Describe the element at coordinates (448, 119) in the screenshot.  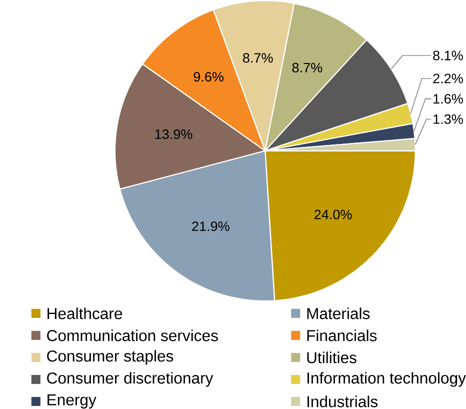
I see `data-label: 1.3%` at that location.